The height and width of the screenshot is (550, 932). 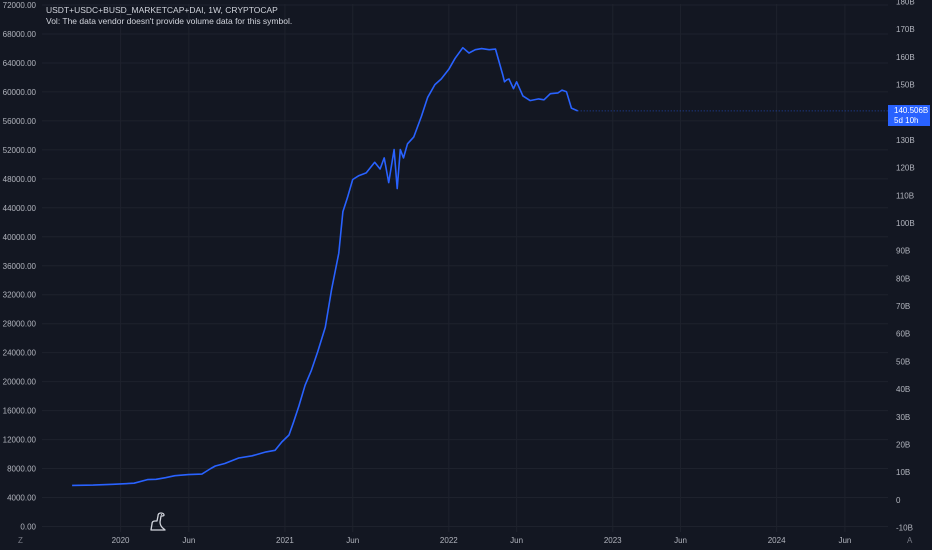 I want to click on time-axis-tick-label: 2023, so click(x=613, y=540).